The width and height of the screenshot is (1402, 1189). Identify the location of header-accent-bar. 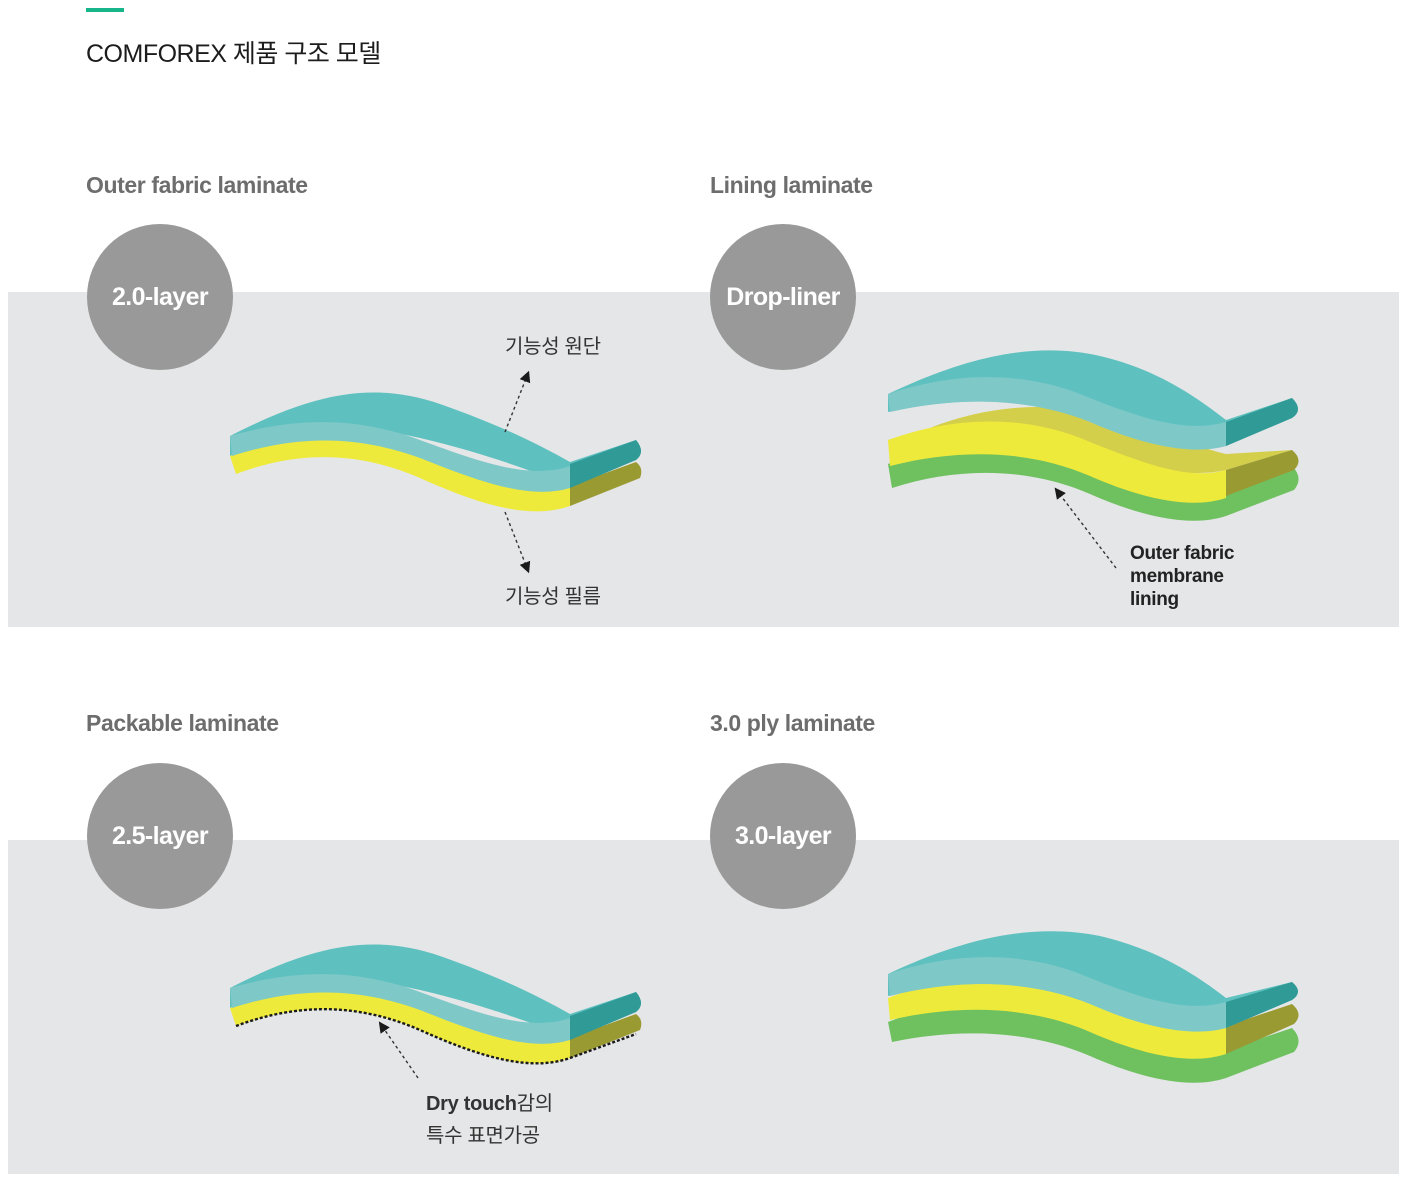
(105, 10).